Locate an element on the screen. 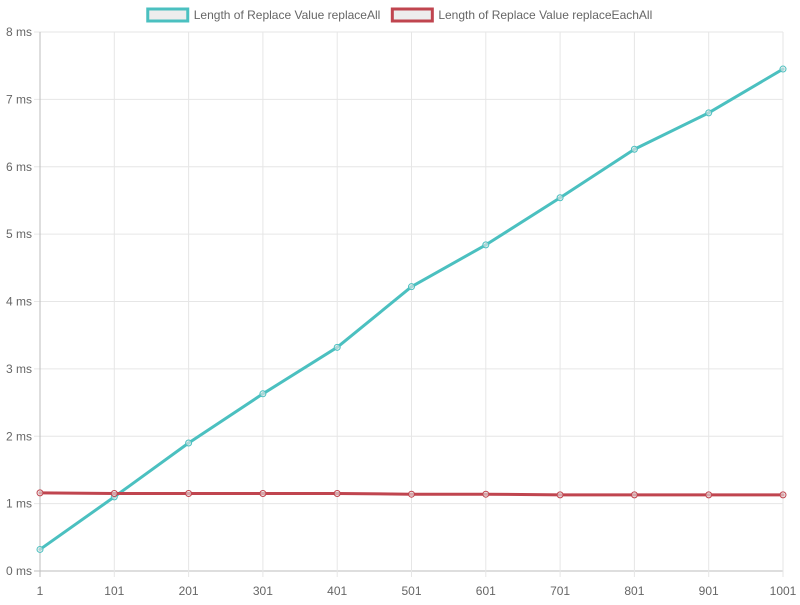  y-tick-label: 3 ms is located at coordinates (19, 369).